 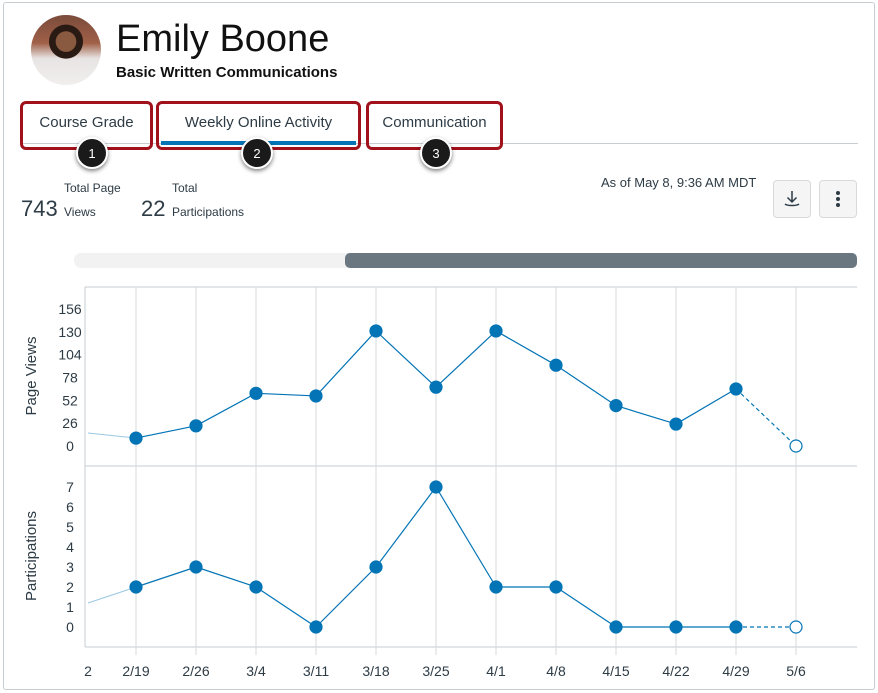 What do you see at coordinates (766, 417) in the screenshot?
I see `series-segment-partial` at bounding box center [766, 417].